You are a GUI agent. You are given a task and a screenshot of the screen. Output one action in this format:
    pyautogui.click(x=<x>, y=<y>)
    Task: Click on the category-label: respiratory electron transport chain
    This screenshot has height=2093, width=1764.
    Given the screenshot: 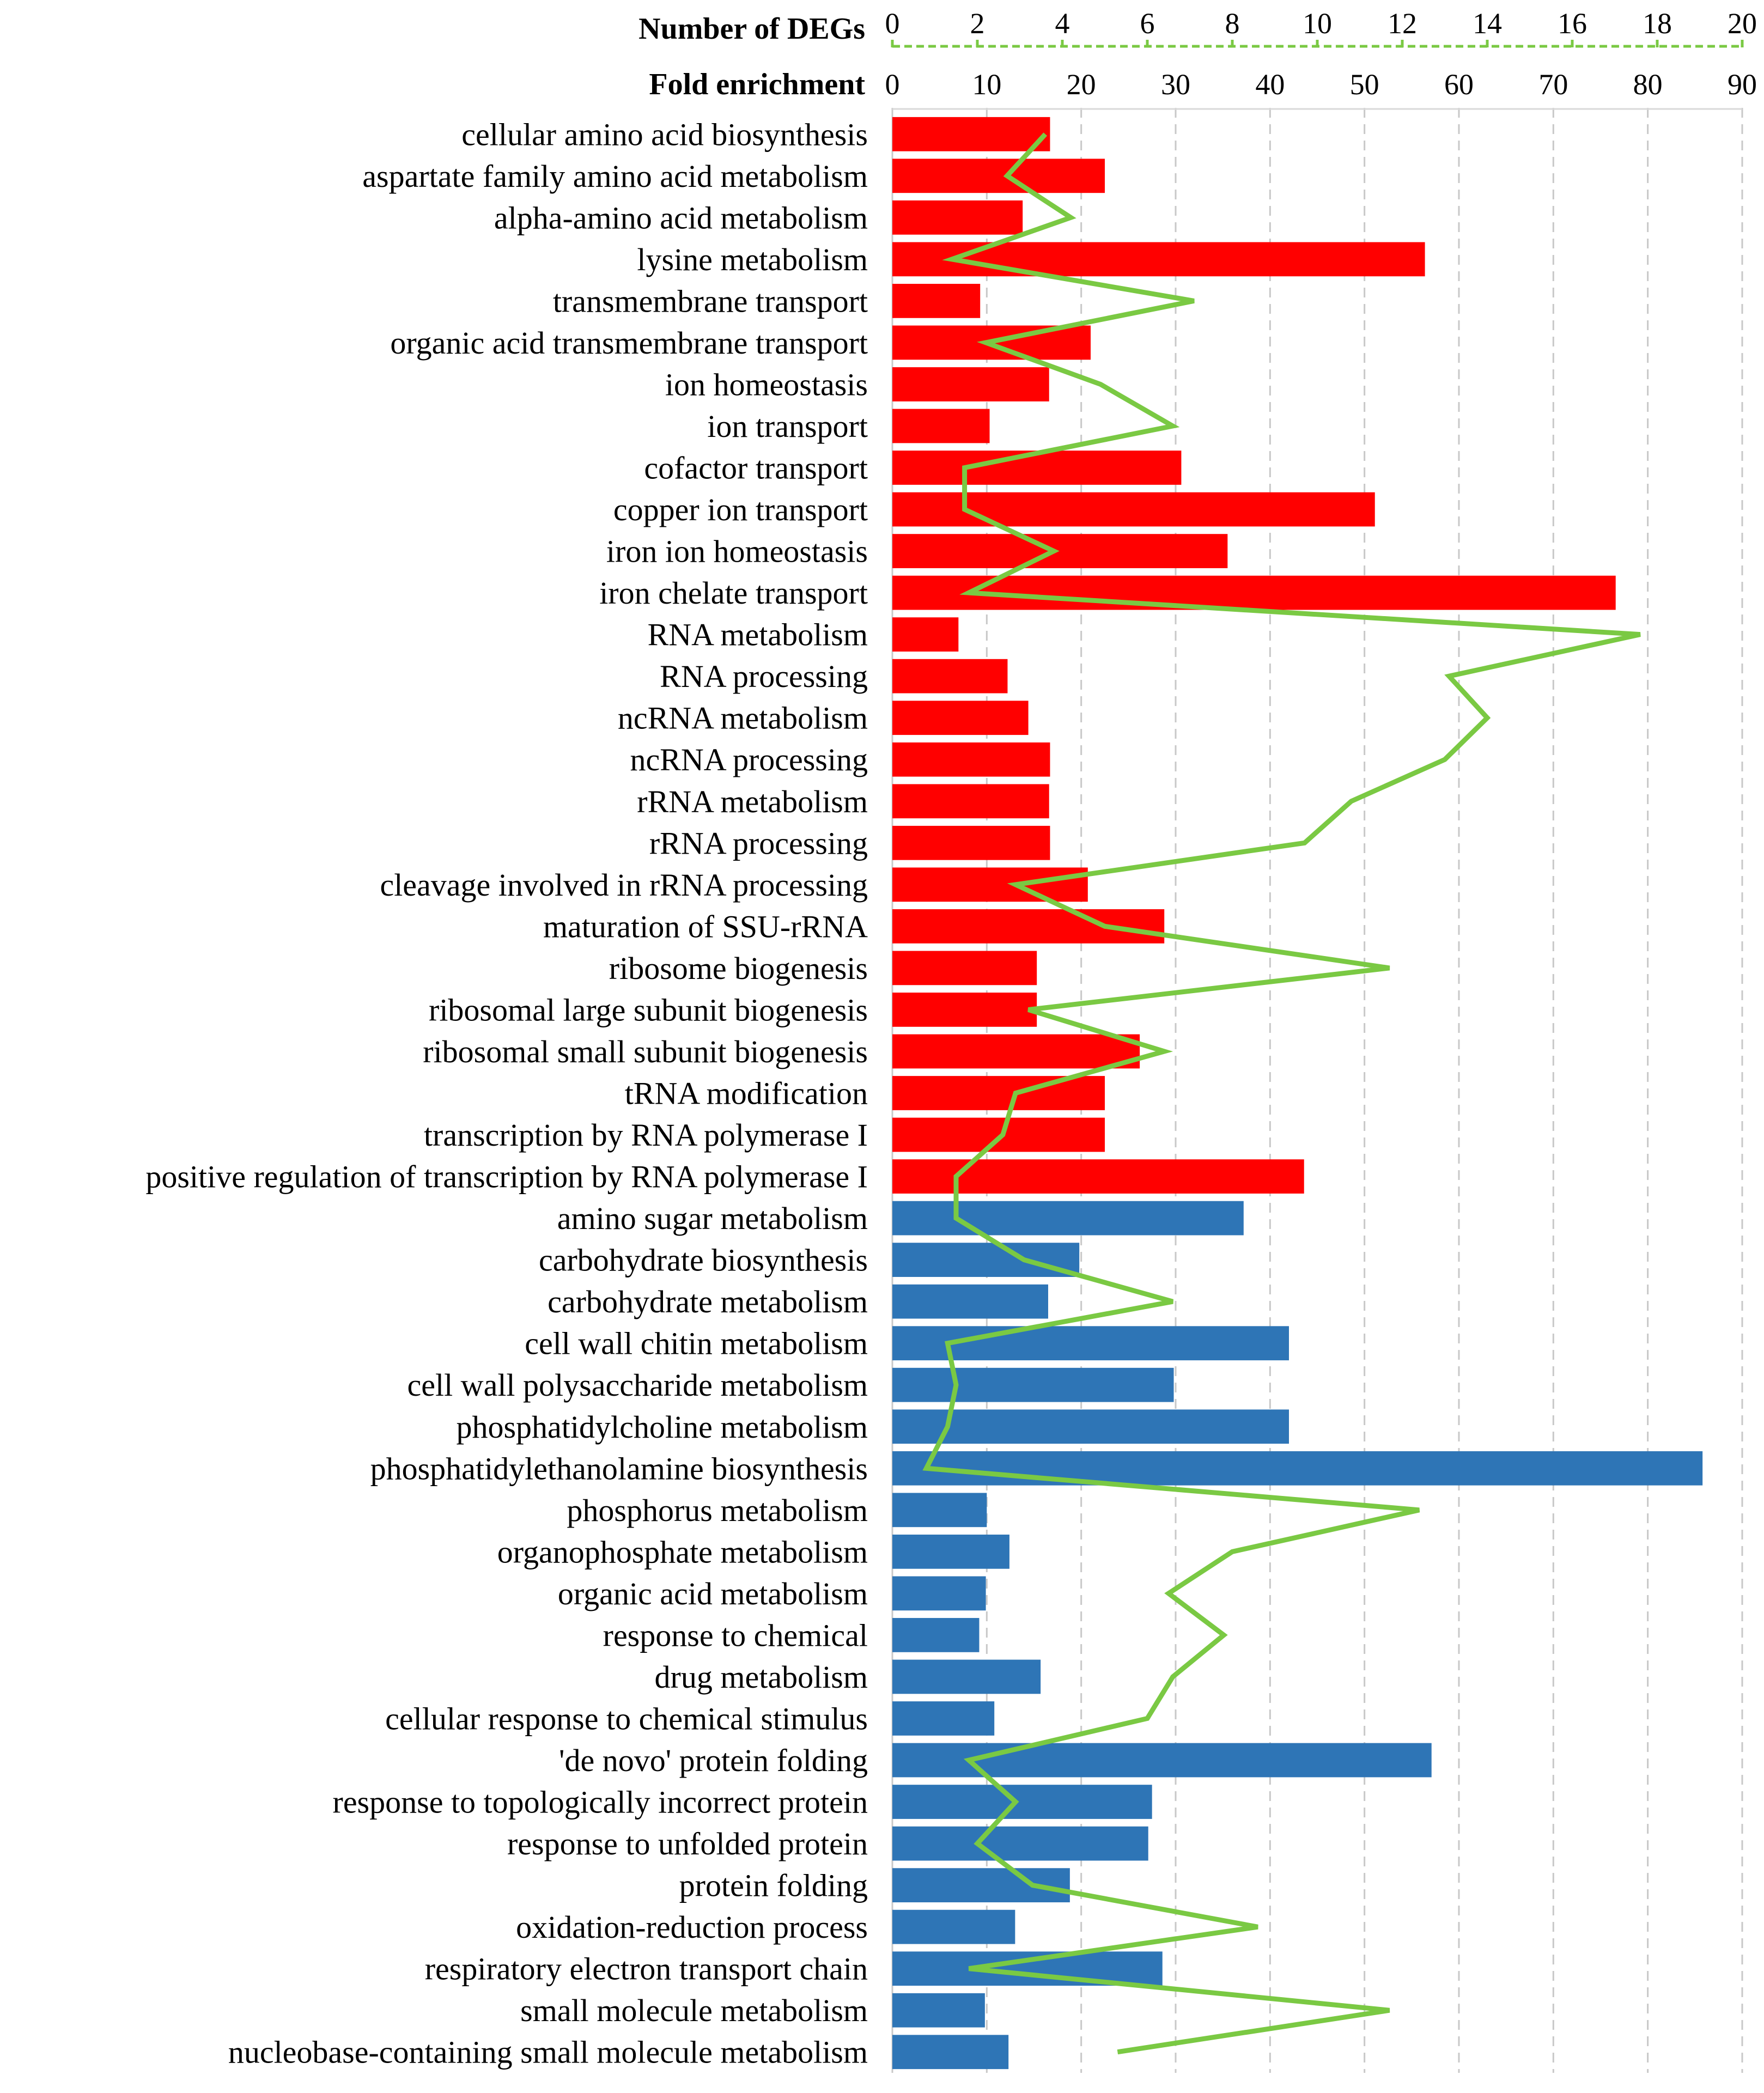 What is the action you would take?
    pyautogui.click(x=646, y=1969)
    